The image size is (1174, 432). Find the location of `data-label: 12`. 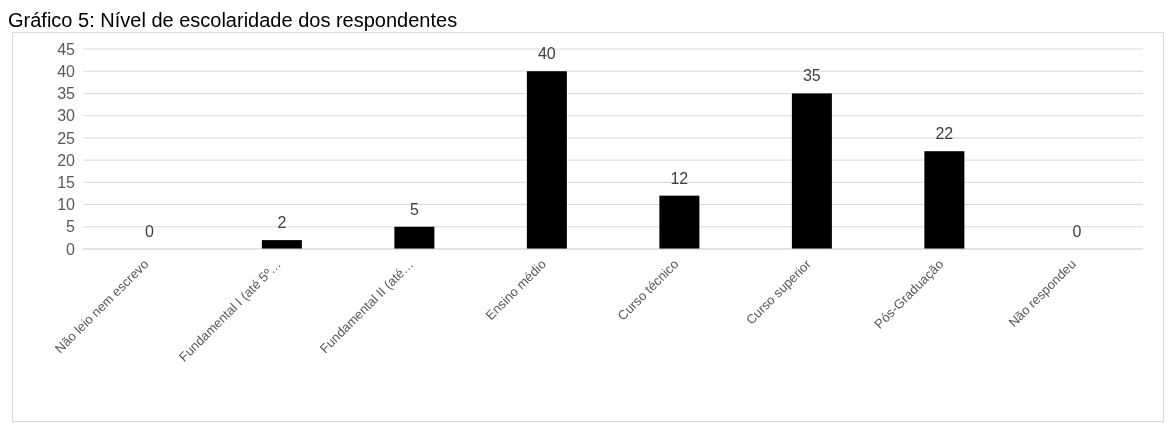

data-label: 12 is located at coordinates (679, 178).